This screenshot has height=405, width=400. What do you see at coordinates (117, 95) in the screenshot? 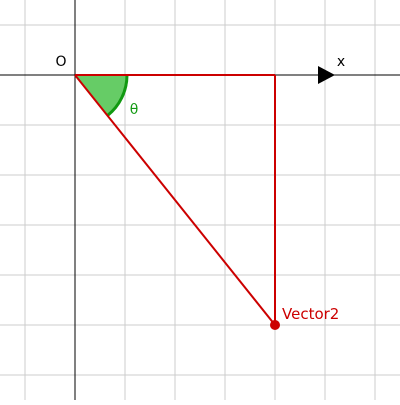
I see `angle-arc` at bounding box center [117, 95].